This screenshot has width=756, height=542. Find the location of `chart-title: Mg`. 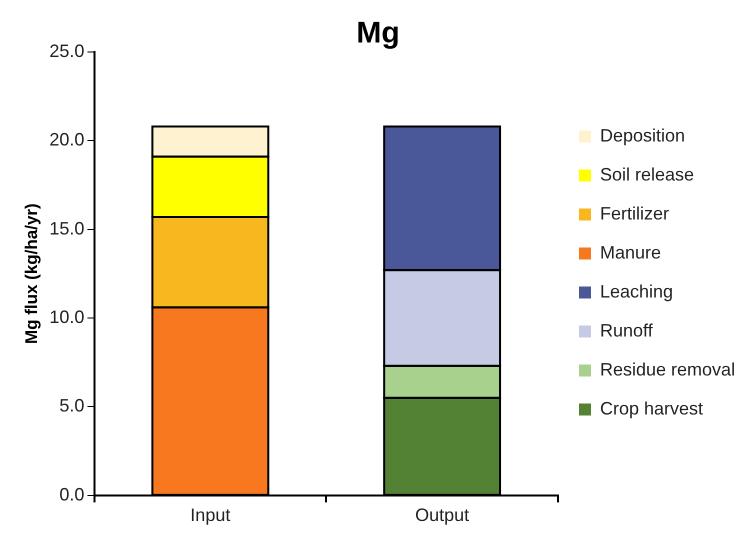

chart-title: Mg is located at coordinates (378, 33).